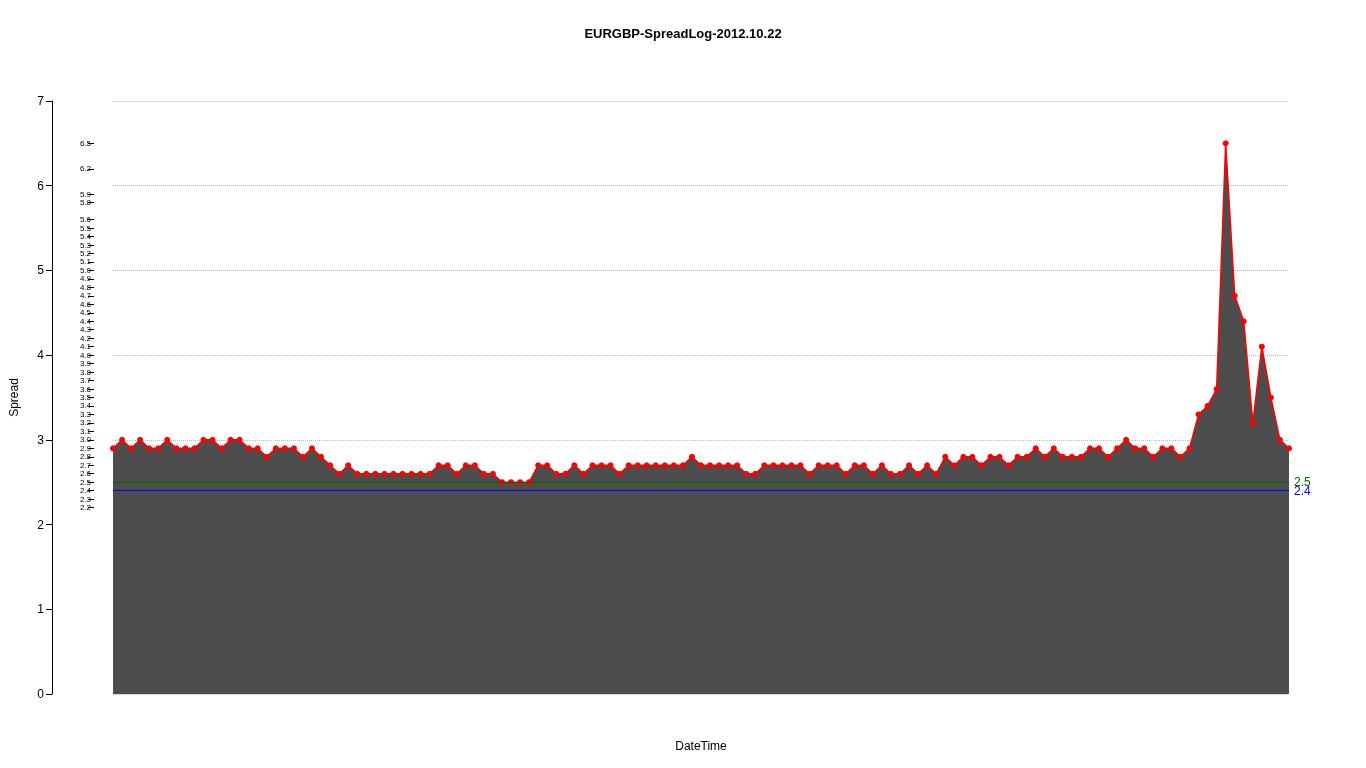 This screenshot has width=1366, height=768. Describe the element at coordinates (41, 101) in the screenshot. I see `y-tick-label: 7` at that location.